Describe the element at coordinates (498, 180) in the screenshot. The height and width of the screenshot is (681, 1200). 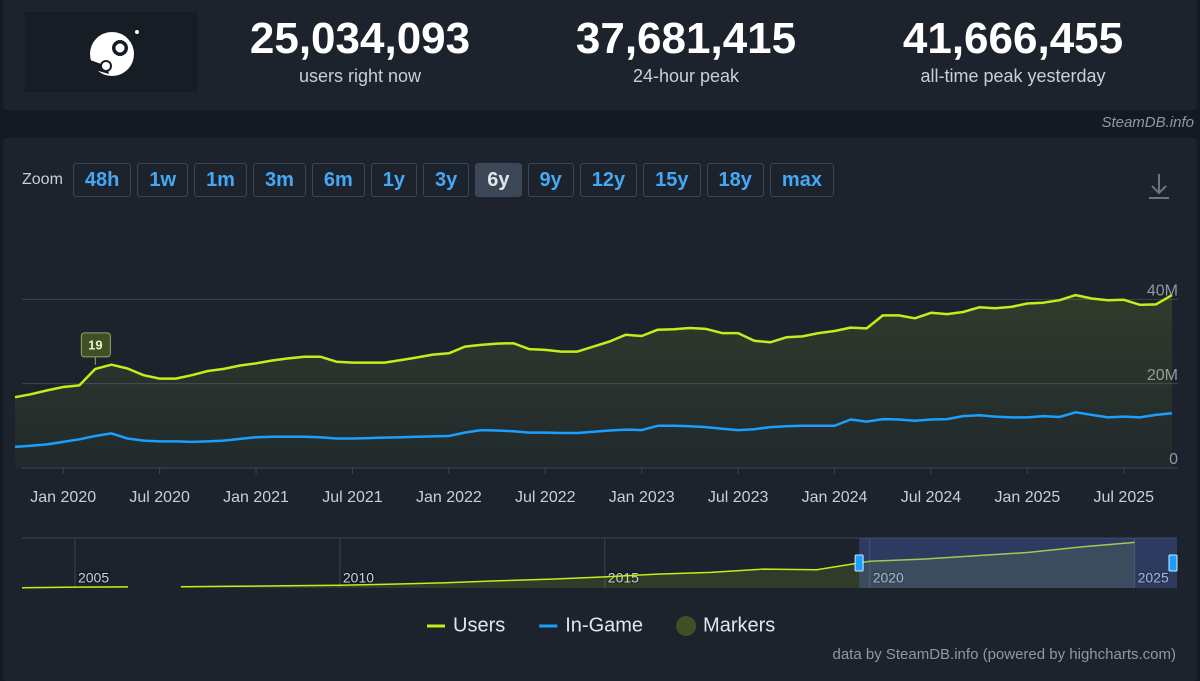
I see `zoom-button: 6y` at that location.